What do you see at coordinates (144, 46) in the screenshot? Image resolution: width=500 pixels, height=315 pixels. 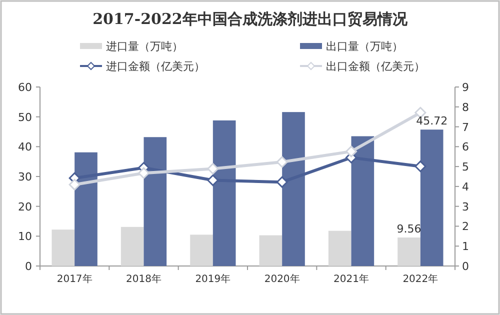 I see `legend-label: 进口量（万吨）` at bounding box center [144, 46].